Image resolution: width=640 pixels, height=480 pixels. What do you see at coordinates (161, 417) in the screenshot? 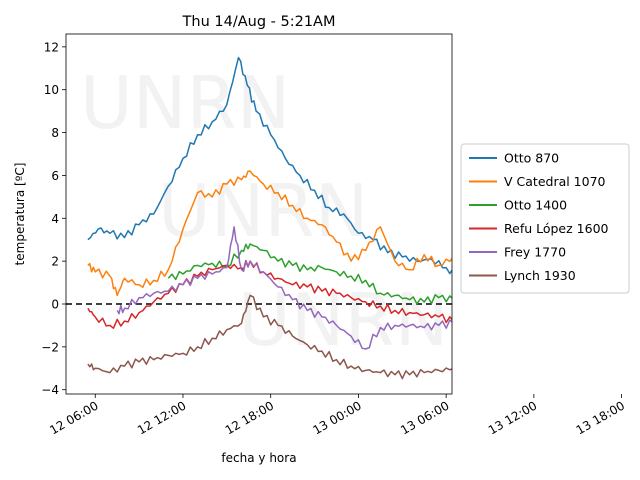
I see `x-tick-label: 12 12:00` at bounding box center [161, 417].